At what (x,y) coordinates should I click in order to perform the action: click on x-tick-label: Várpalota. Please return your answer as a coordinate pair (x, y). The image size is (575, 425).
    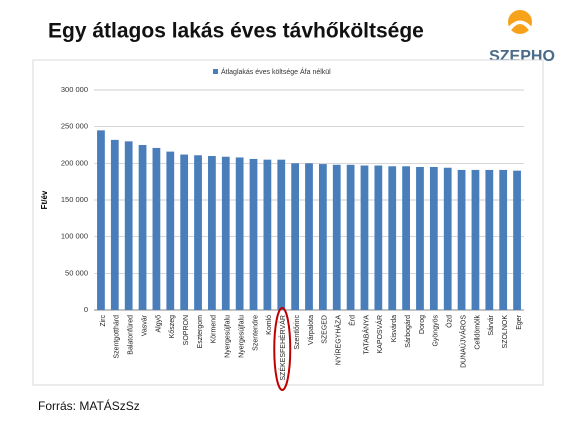
    Looking at the image, I should click on (311, 330).